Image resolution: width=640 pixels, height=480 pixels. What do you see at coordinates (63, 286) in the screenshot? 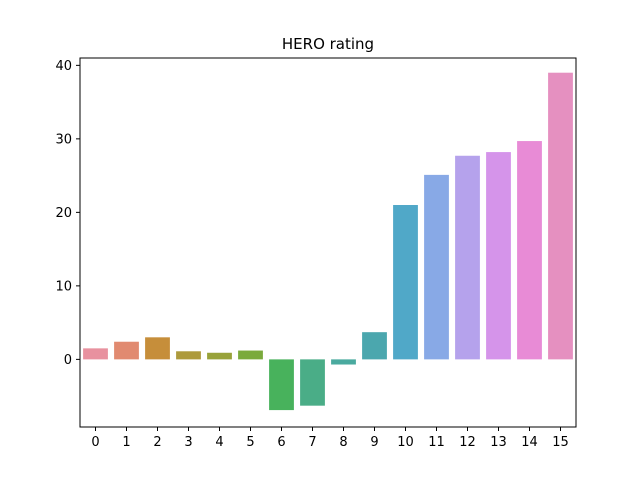
I see `y-tick-label: 10` at bounding box center [63, 286].